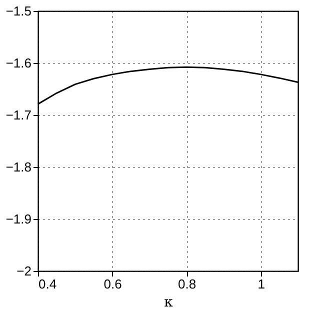 This screenshot has width=320, height=320. Describe the element at coordinates (187, 284) in the screenshot. I see `x-tick-label: 0.8` at that location.